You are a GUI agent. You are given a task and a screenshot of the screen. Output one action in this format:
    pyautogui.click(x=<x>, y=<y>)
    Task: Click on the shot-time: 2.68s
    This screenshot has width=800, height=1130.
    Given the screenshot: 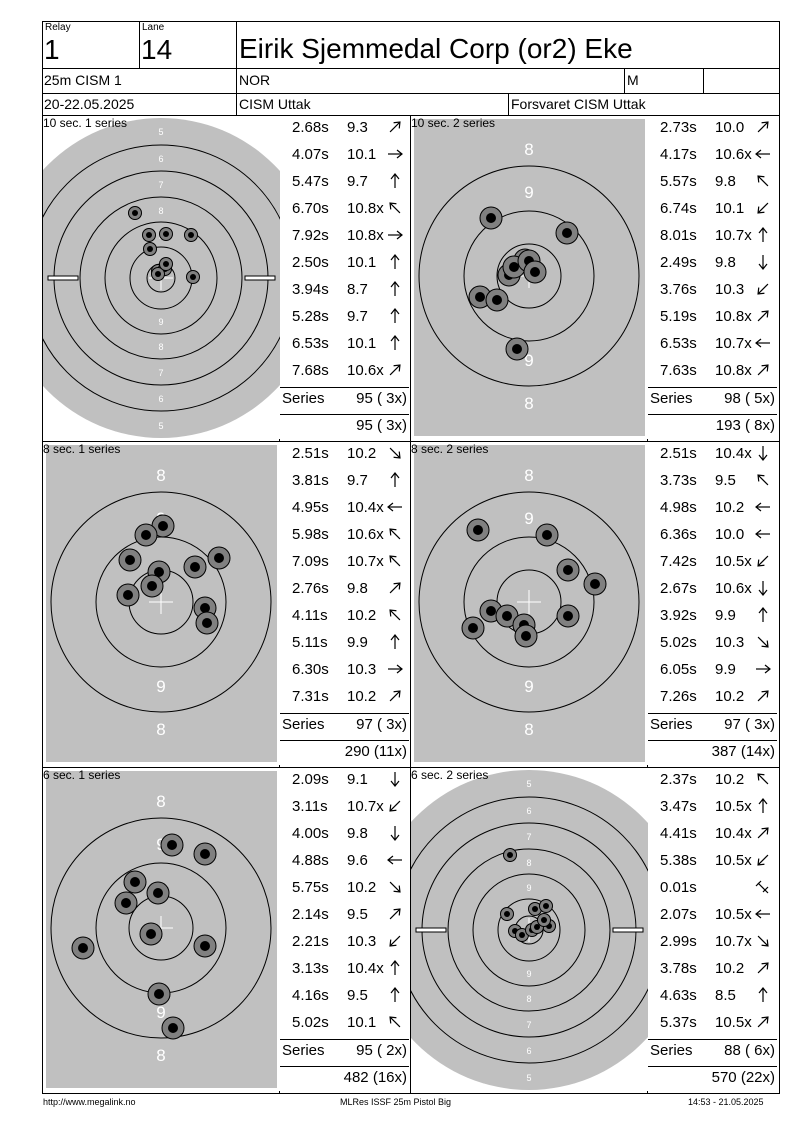 What is the action you would take?
    pyautogui.click(x=310, y=127)
    